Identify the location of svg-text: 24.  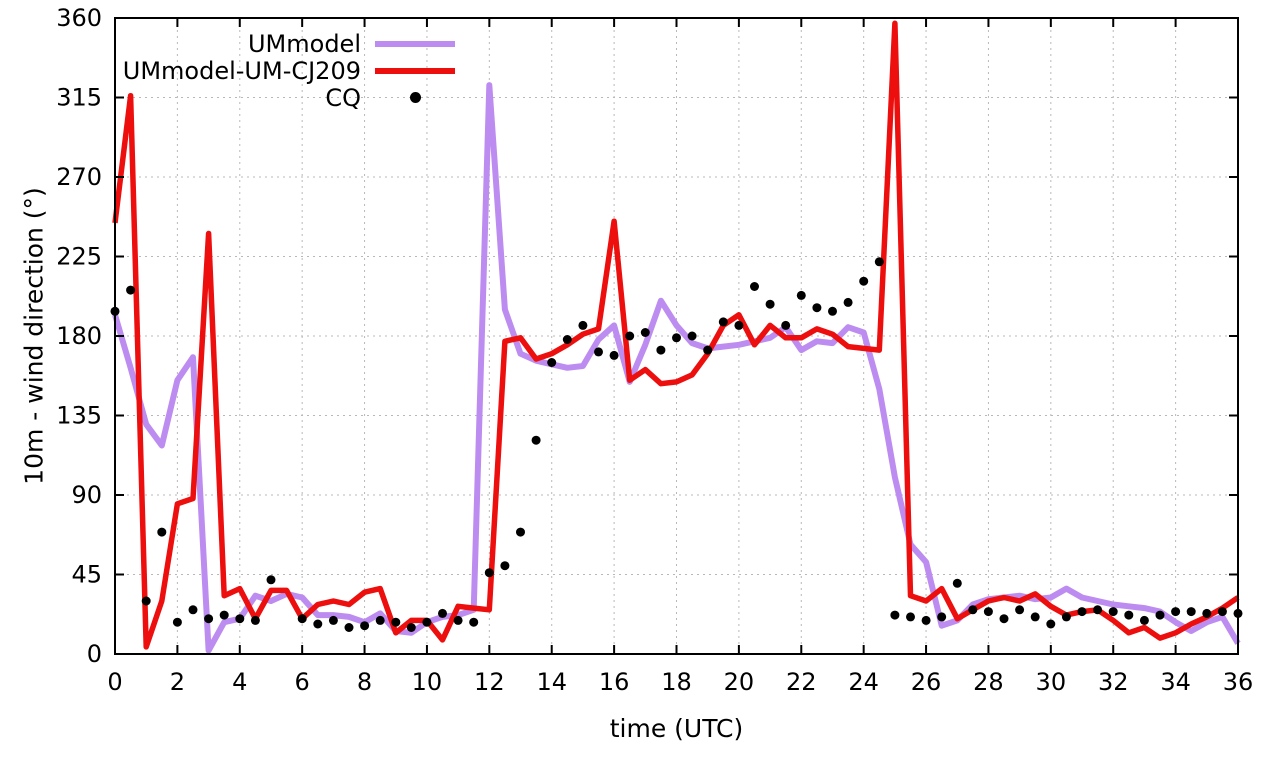
(863, 682).